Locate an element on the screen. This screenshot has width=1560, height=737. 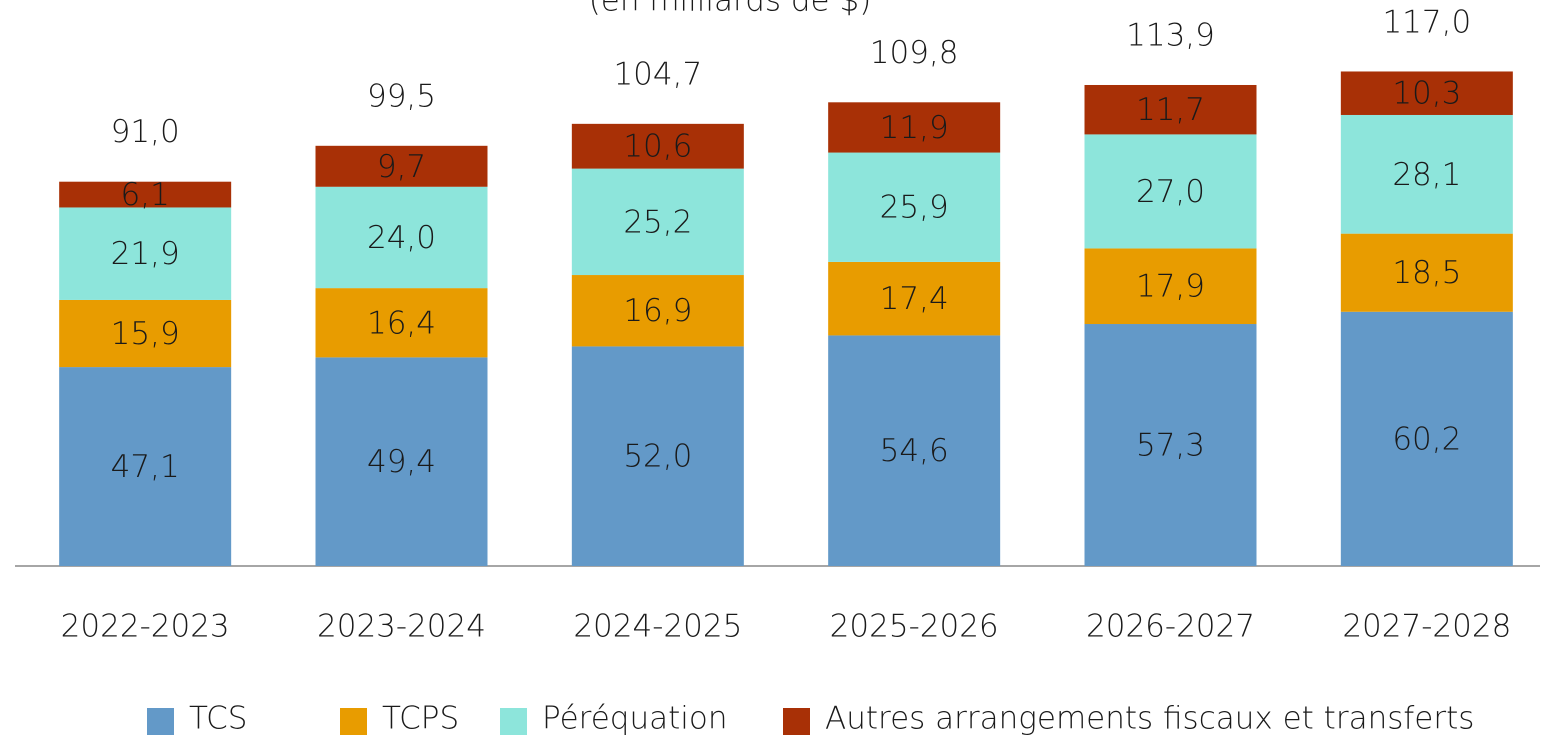
x-tick-label: 2025-2026 is located at coordinates (914, 627).